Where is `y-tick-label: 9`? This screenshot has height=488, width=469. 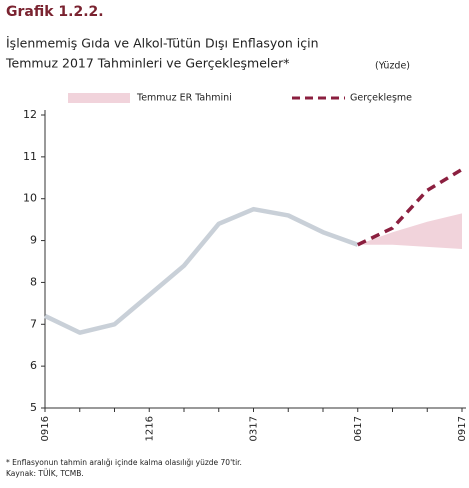
y-tick-label: 9 is located at coordinates (33, 240).